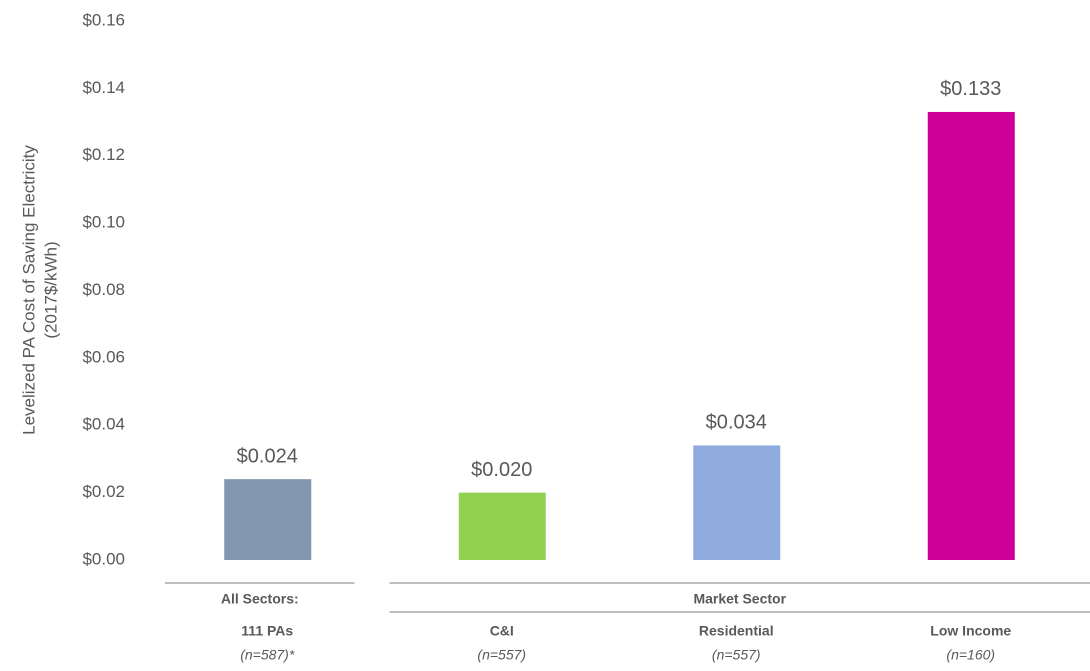  Describe the element at coordinates (103, 558) in the screenshot. I see `y-tick-label: $0.00` at that location.